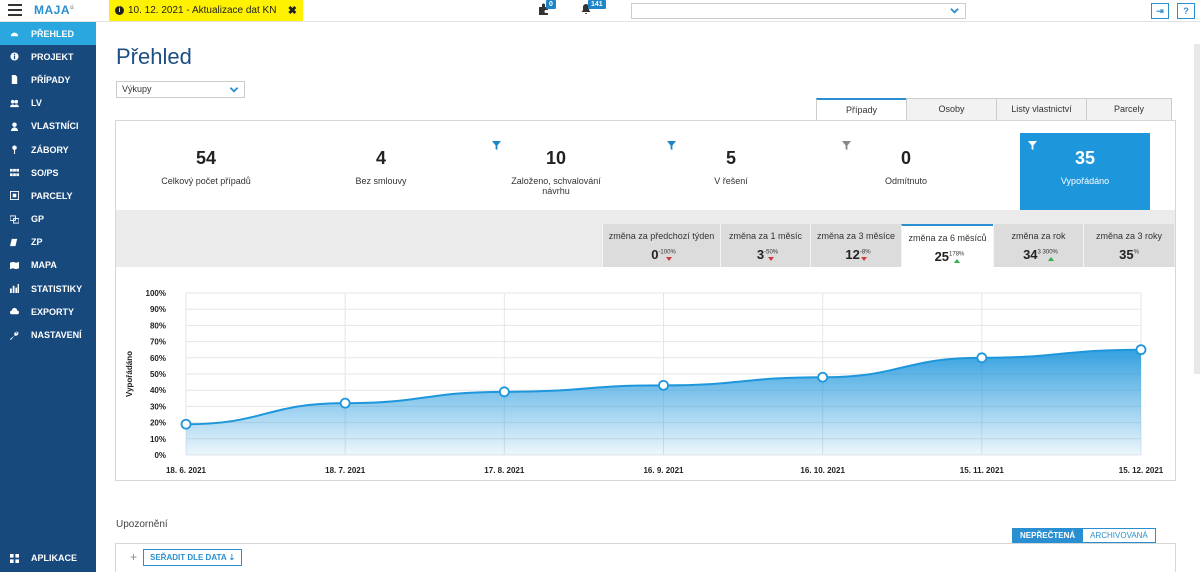 Image resolution: width=1200 pixels, height=572 pixels. I want to click on sidebar-item-aplikace: APLIKACE, so click(48, 558).